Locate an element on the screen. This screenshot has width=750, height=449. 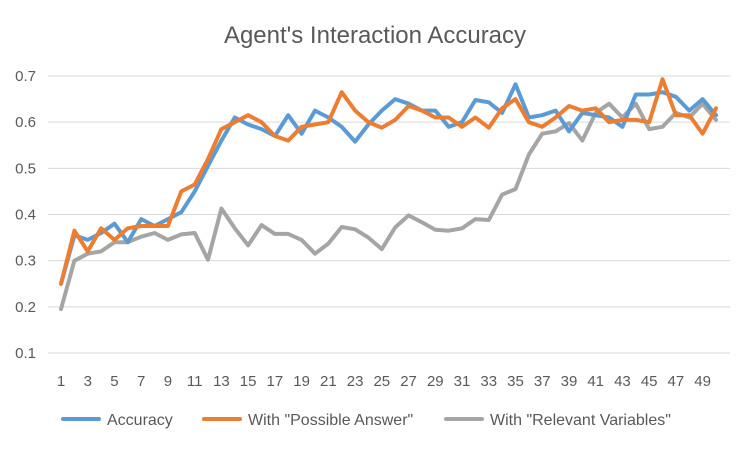
x-tick-label: 31 is located at coordinates (462, 381).